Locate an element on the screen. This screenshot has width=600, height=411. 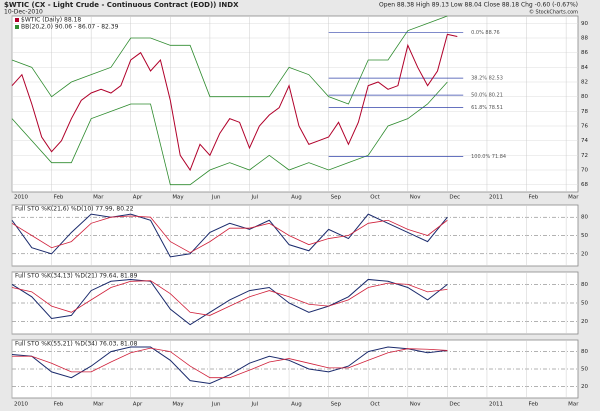
y-tick-label: 68 is located at coordinates (584, 185).